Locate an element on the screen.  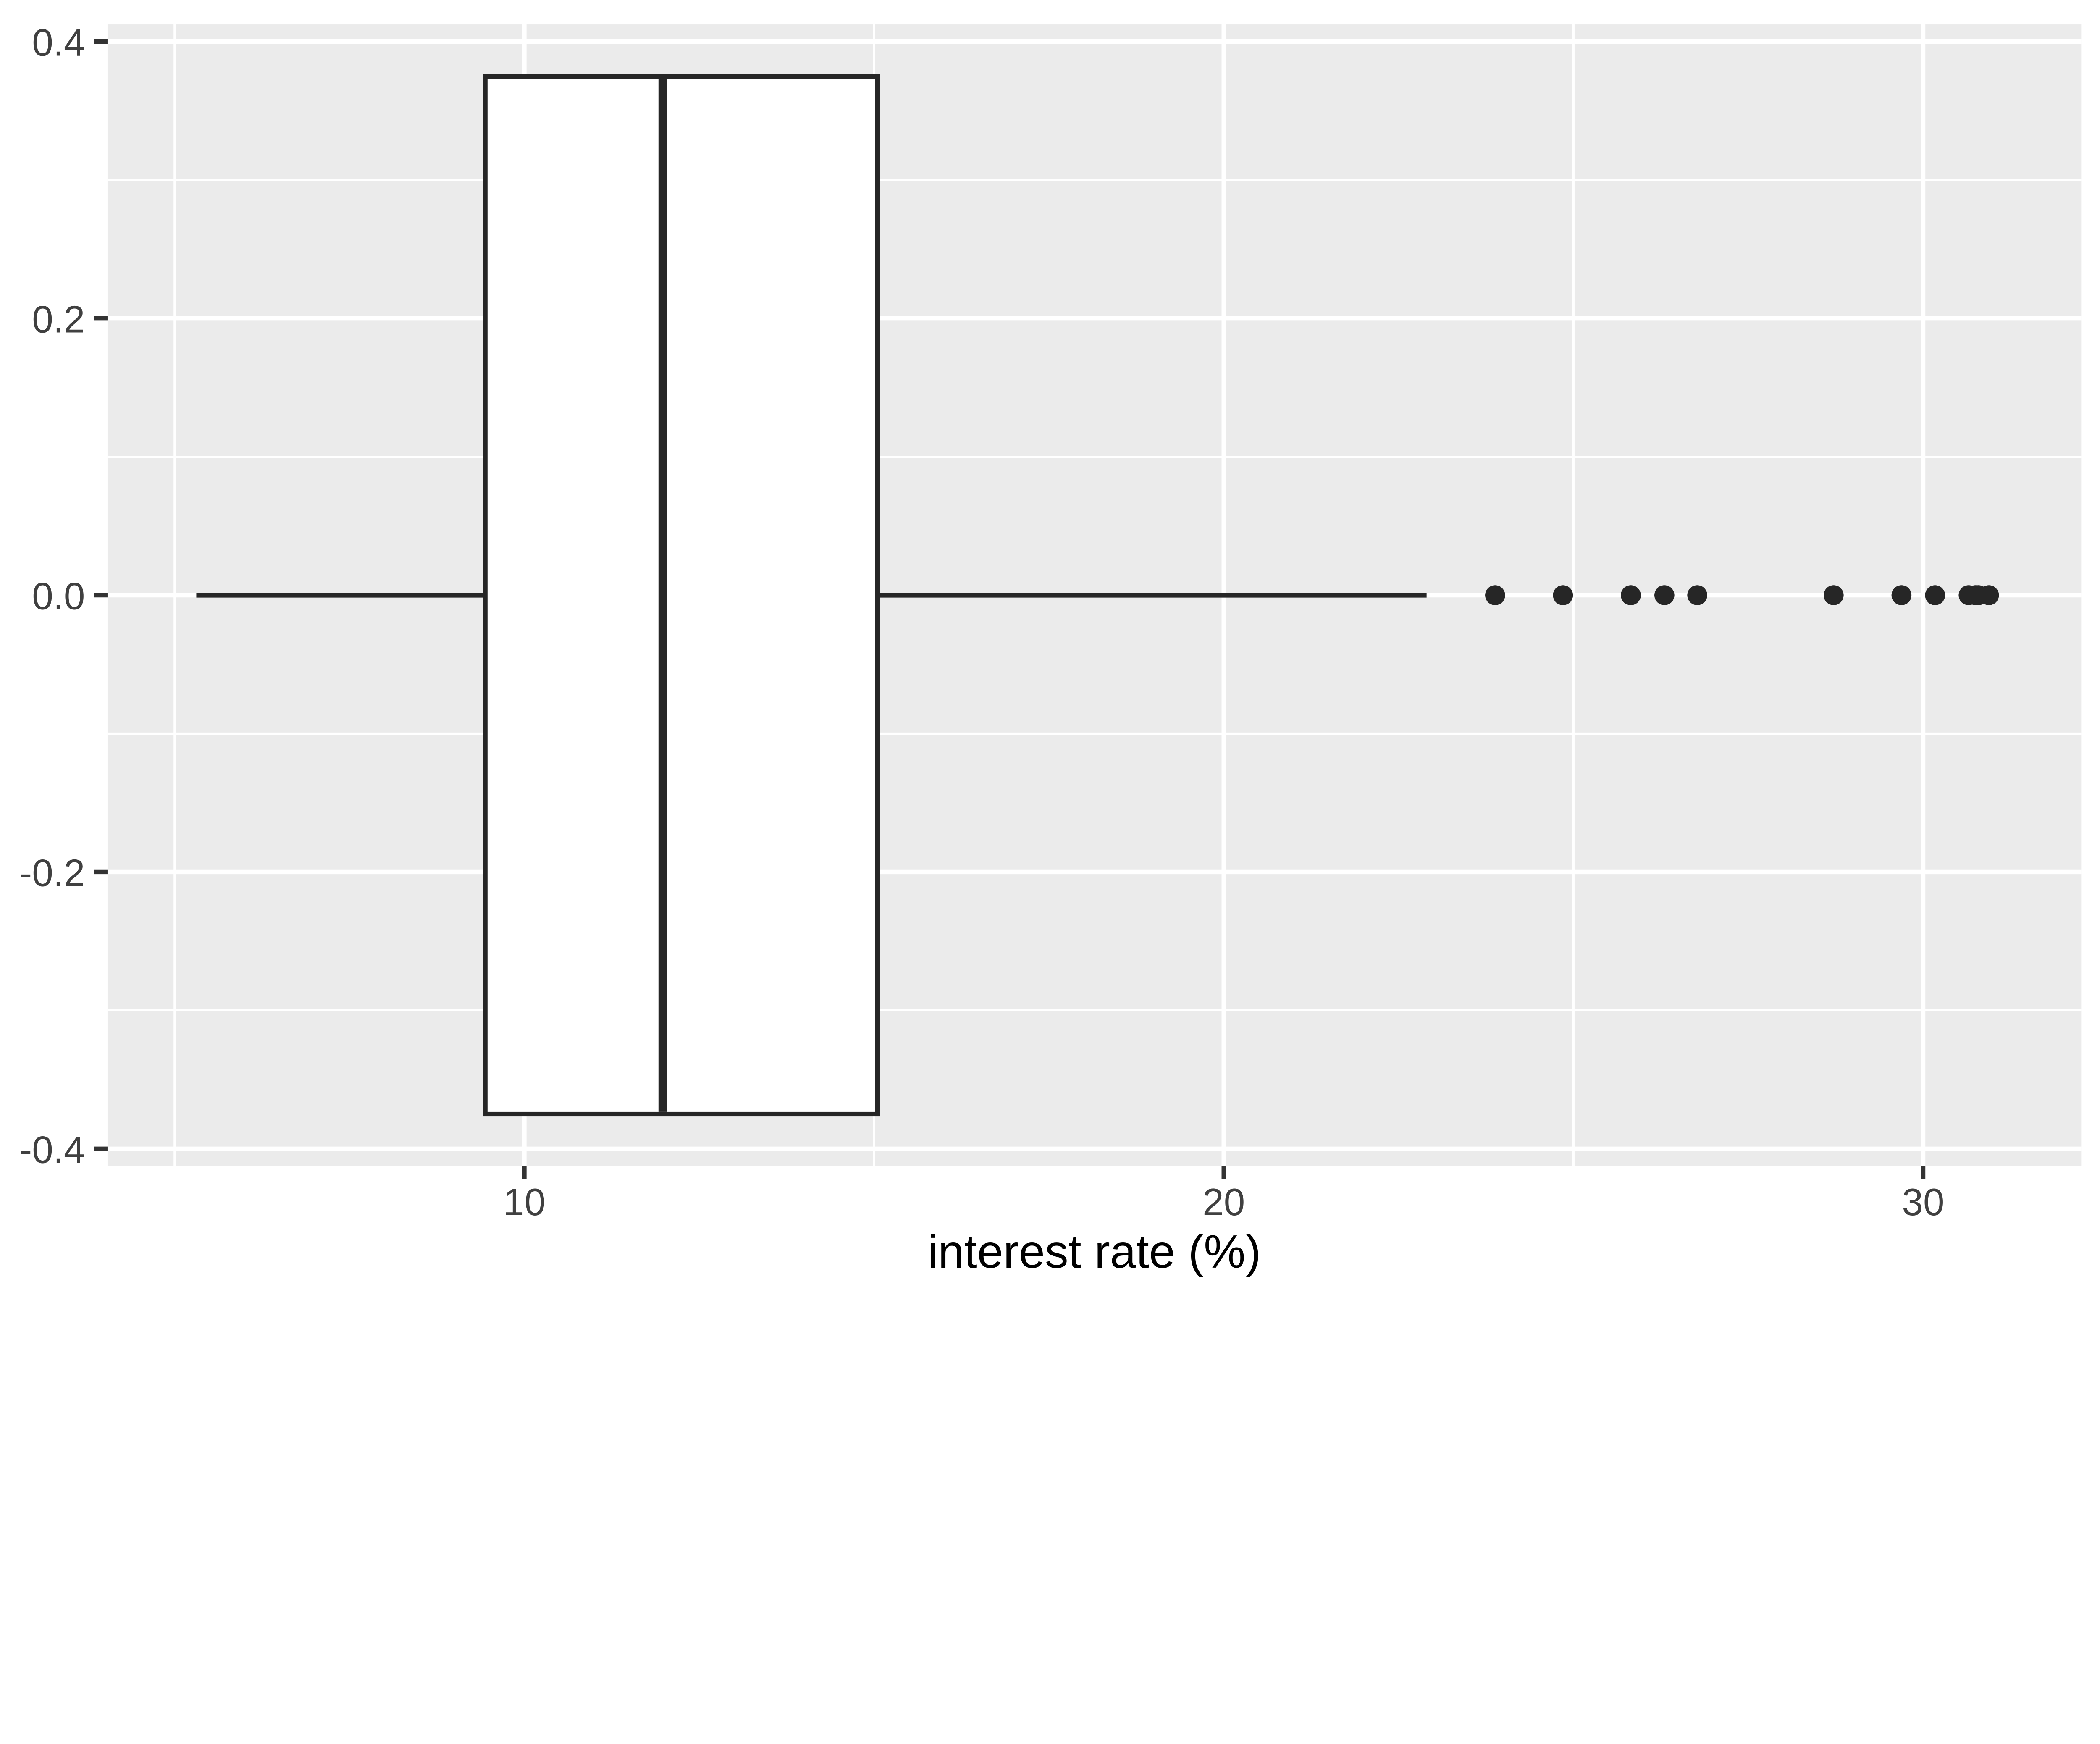
y-tick-label: 0.4 is located at coordinates (58, 43).